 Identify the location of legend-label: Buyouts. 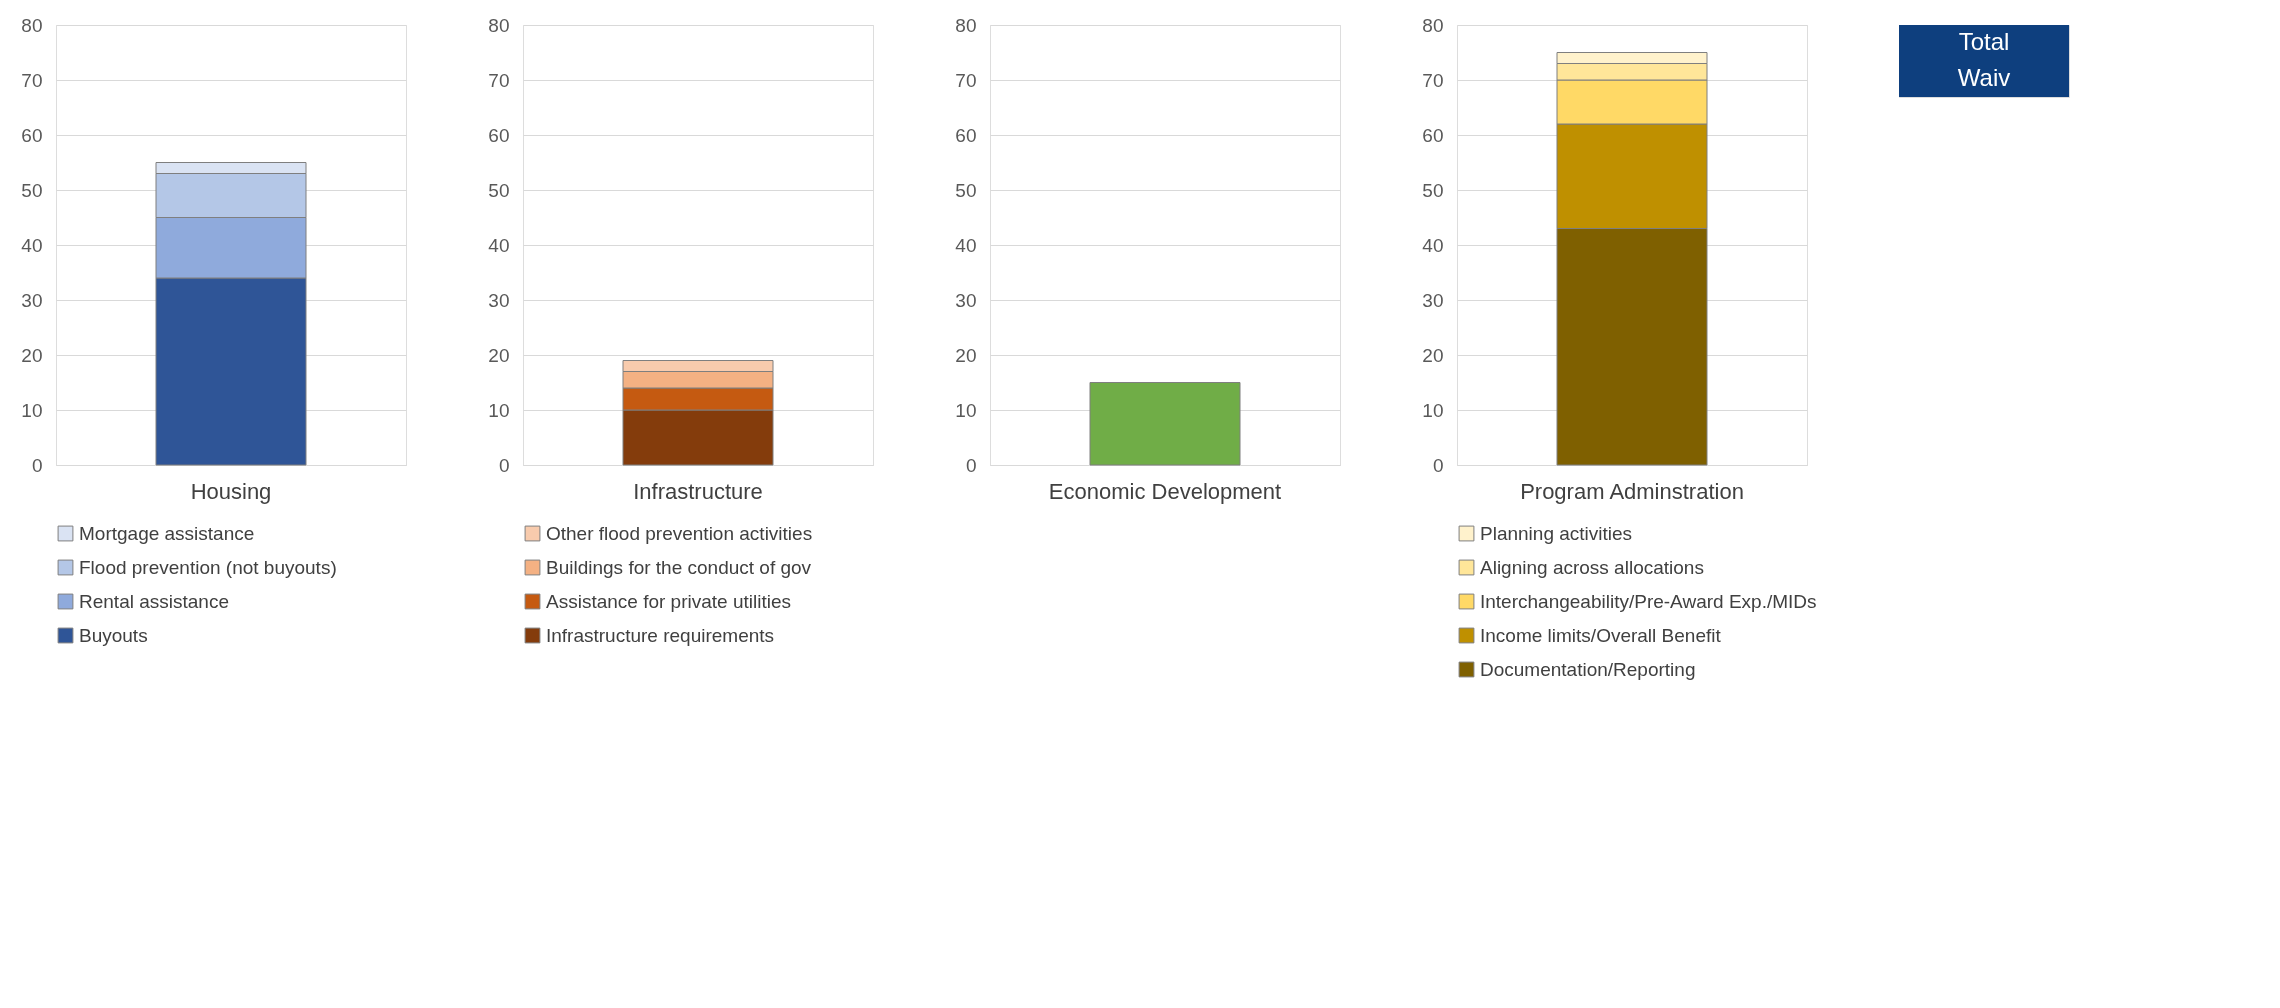
(113, 635).